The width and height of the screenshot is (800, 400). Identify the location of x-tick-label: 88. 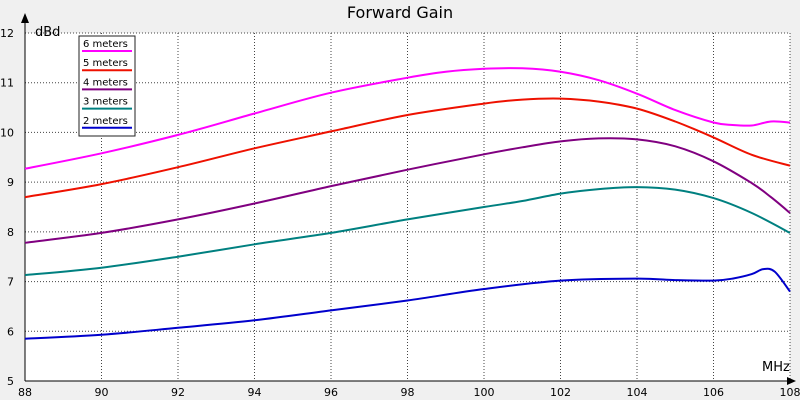
(25, 392).